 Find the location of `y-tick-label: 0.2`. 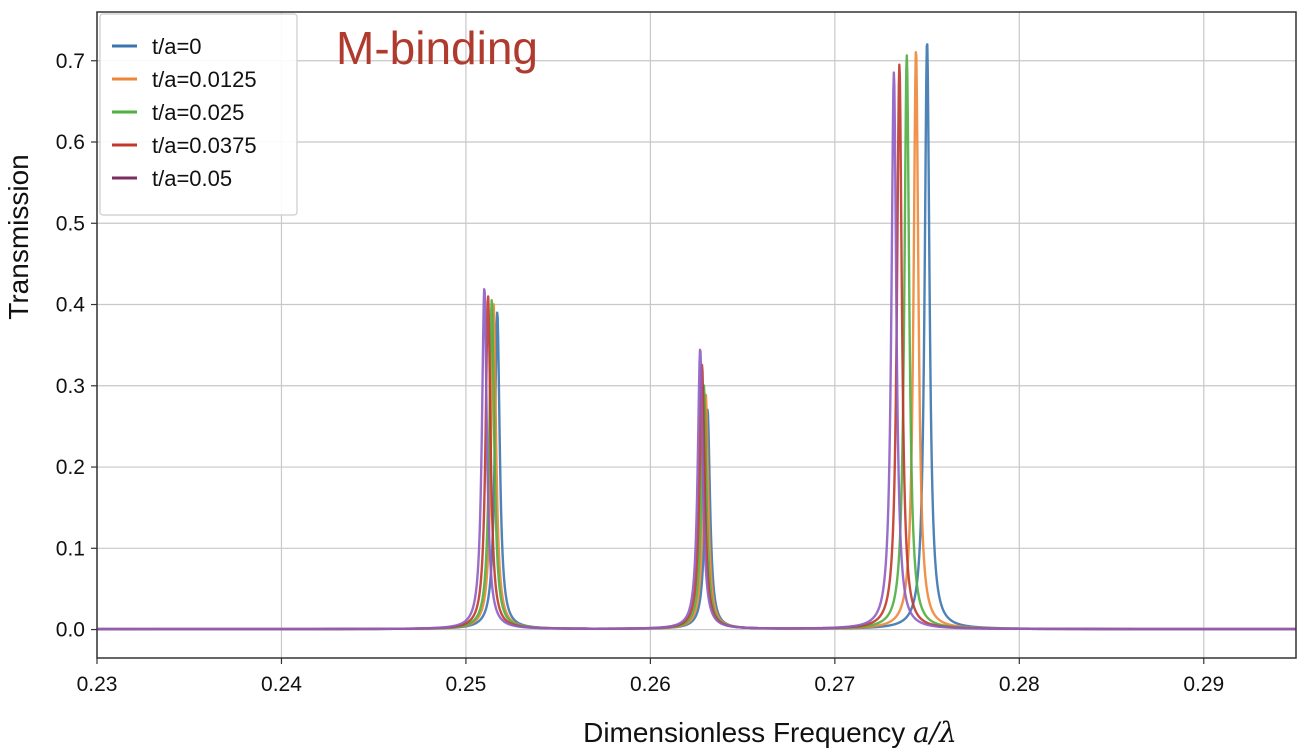

y-tick-label: 0.2 is located at coordinates (70, 467).